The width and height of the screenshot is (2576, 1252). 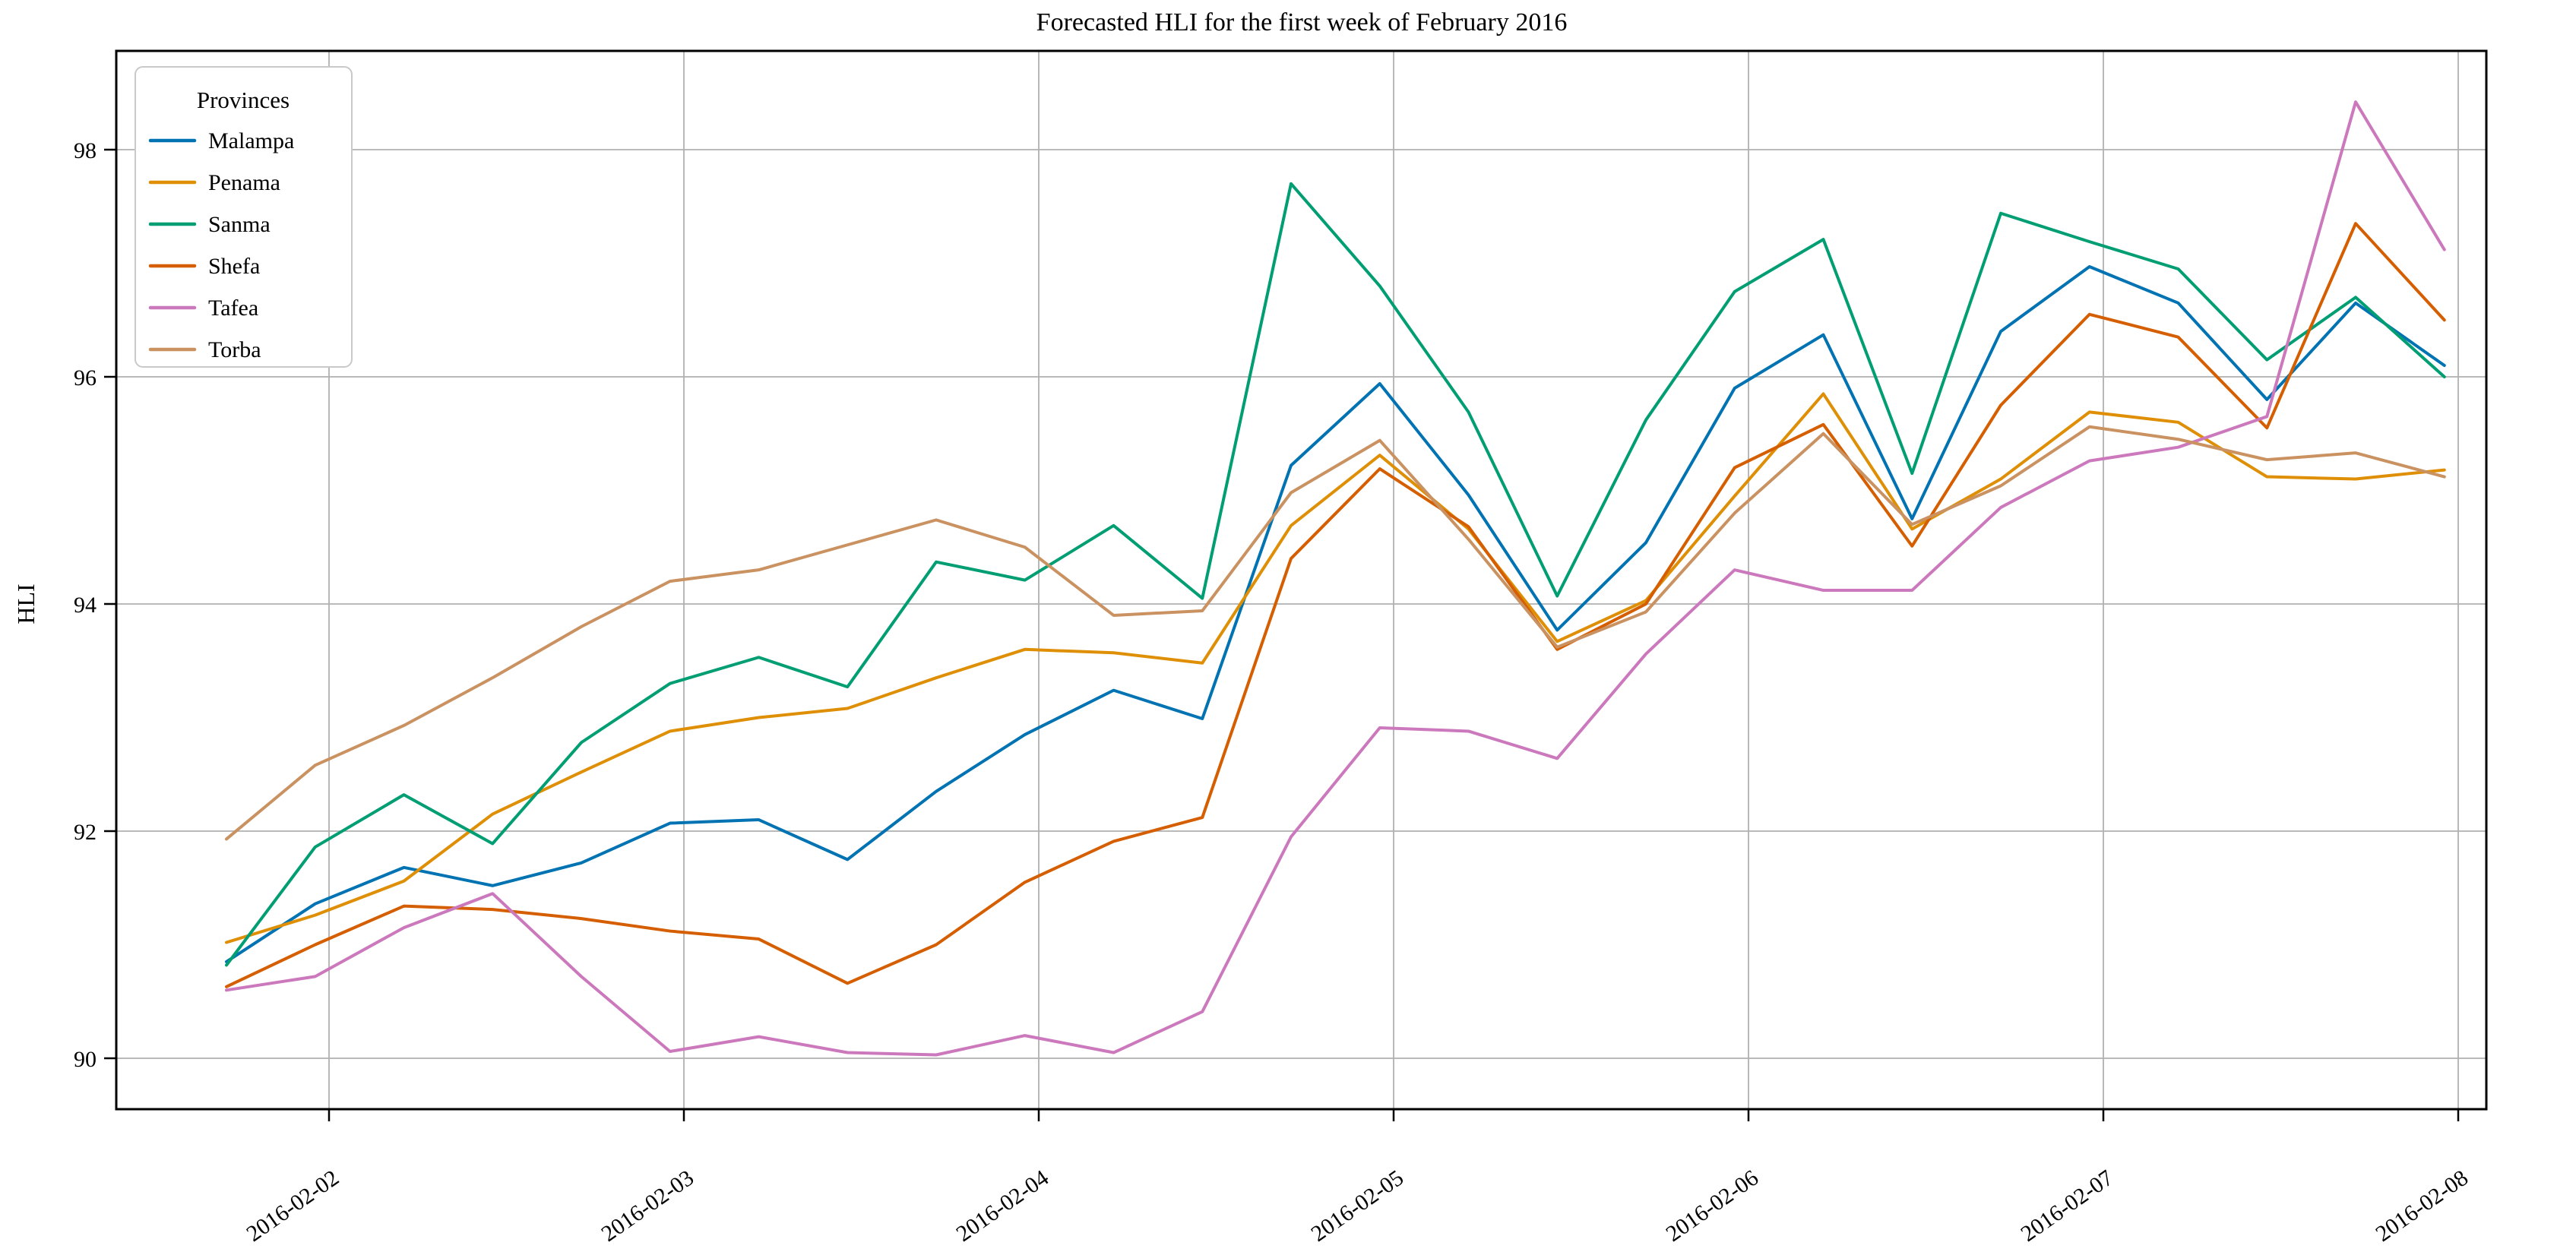 What do you see at coordinates (1002, 1206) in the screenshot?
I see `x-tick-label: 2016-02-04` at bounding box center [1002, 1206].